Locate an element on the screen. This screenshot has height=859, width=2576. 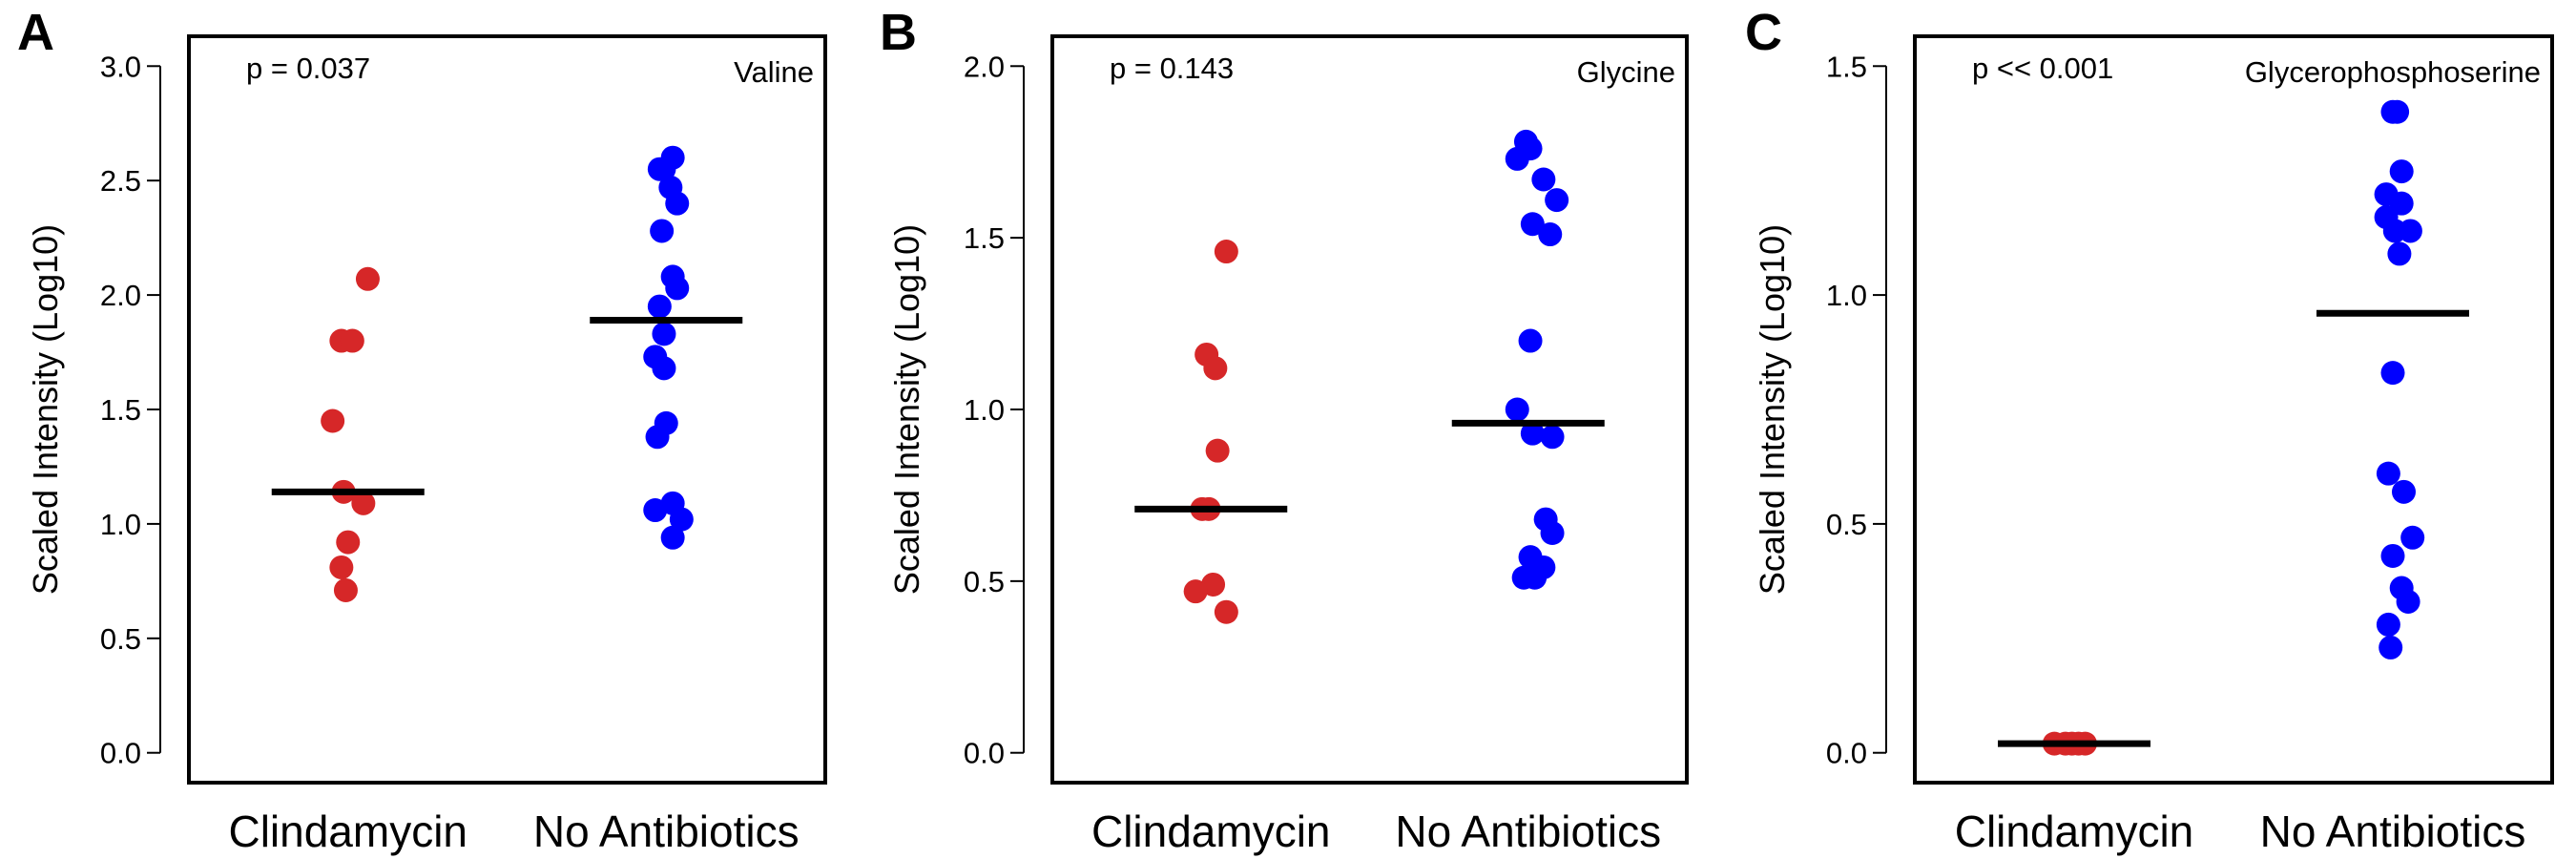
panel-letter: B is located at coordinates (898, 32).